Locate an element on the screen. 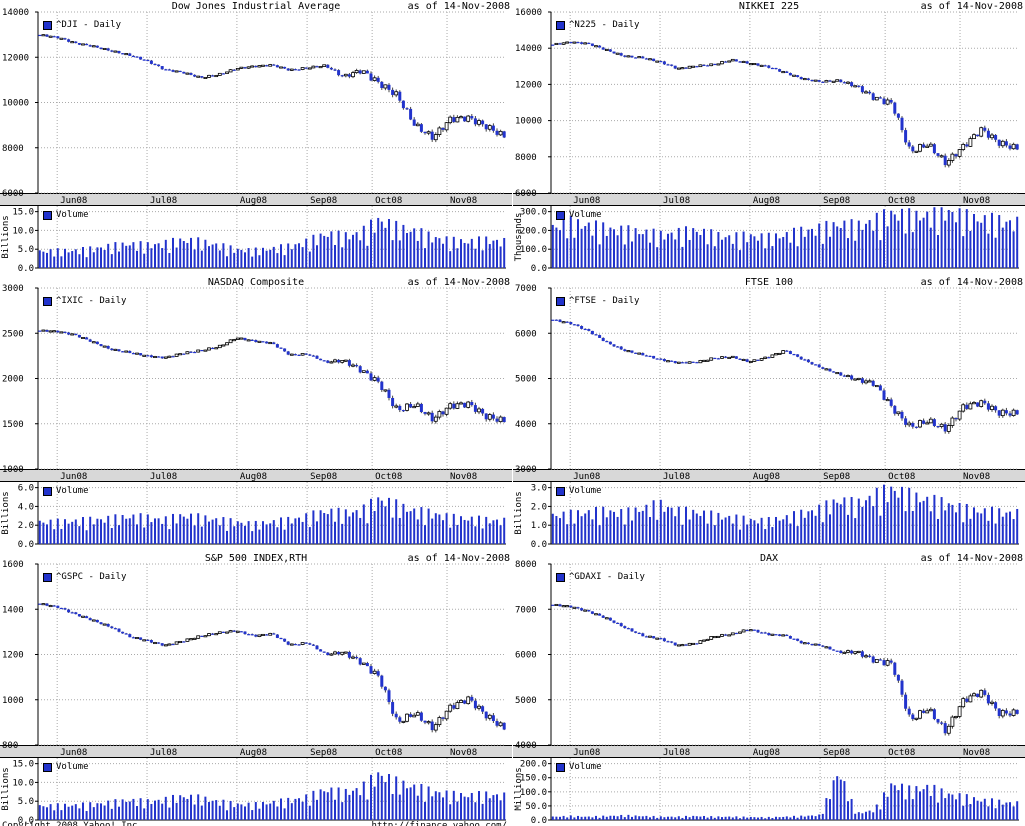 The width and height of the screenshot is (1025, 826). price-legend: ^GSPC - Daily is located at coordinates (84, 577).